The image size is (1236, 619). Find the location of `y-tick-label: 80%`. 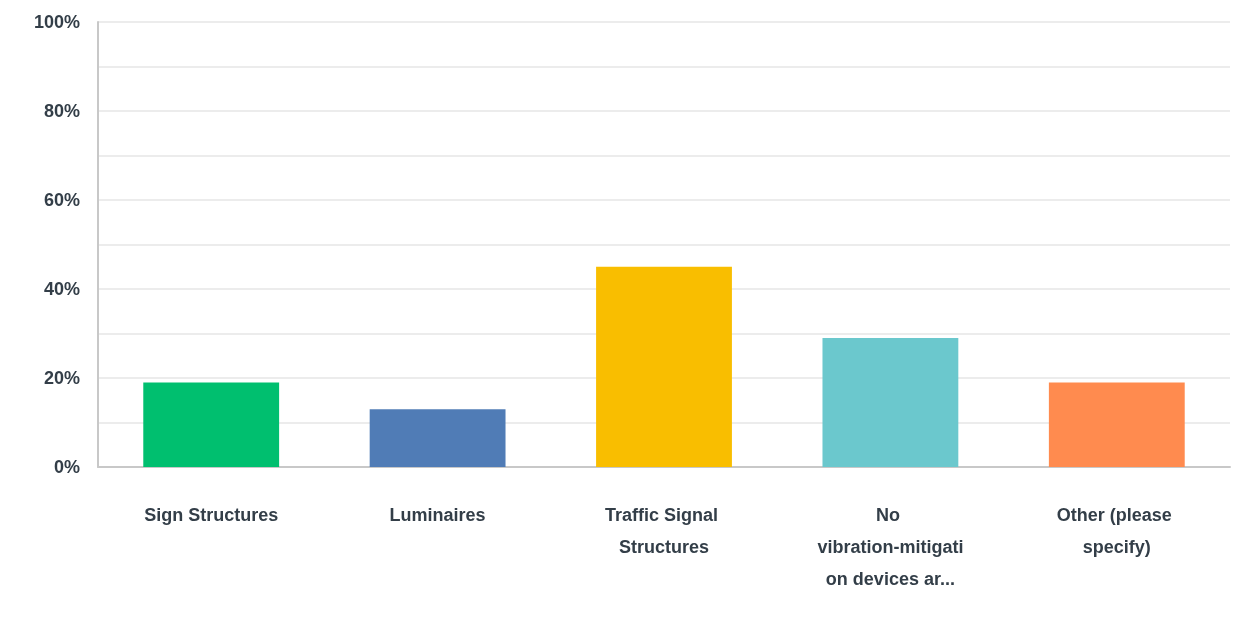

y-tick-label: 80% is located at coordinates (61, 111).